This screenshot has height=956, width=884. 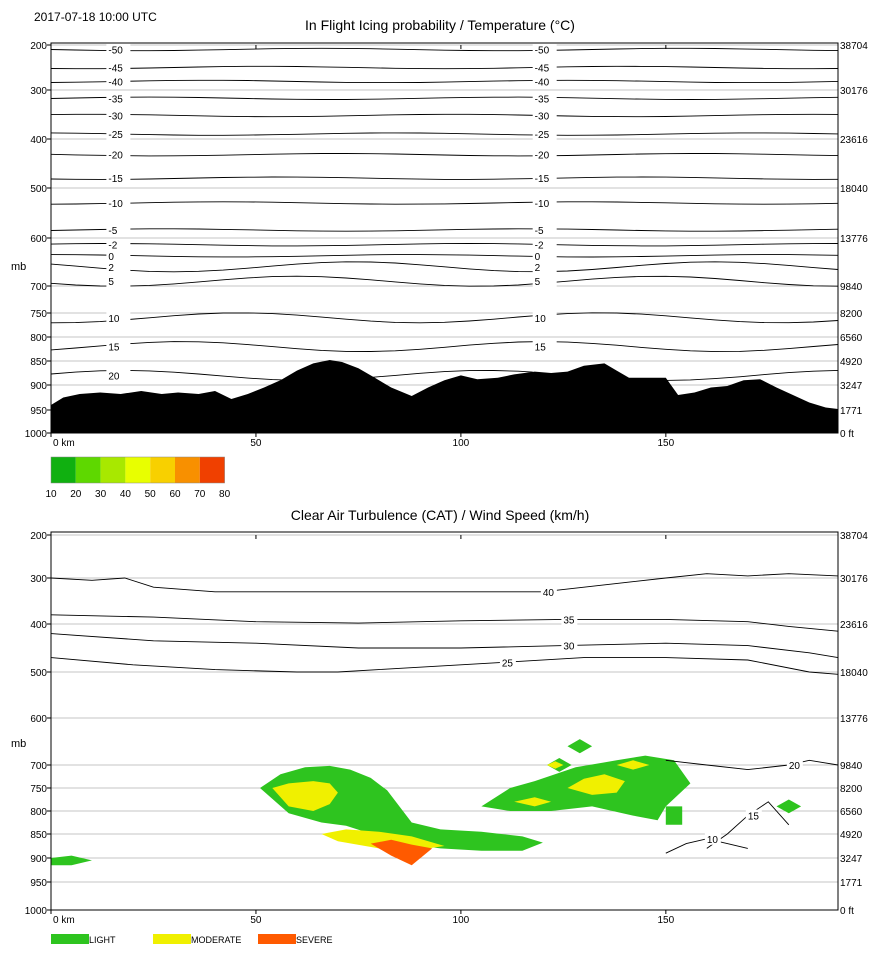 I want to click on contour-label: 30, so click(x=569, y=647).